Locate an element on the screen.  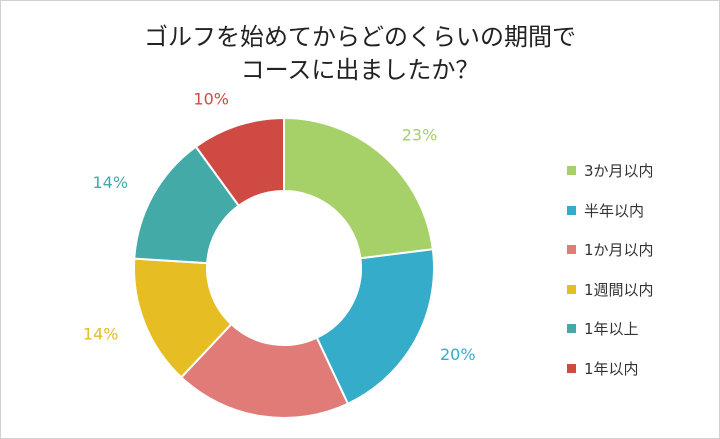
data-label-6: 10% is located at coordinates (211, 99).